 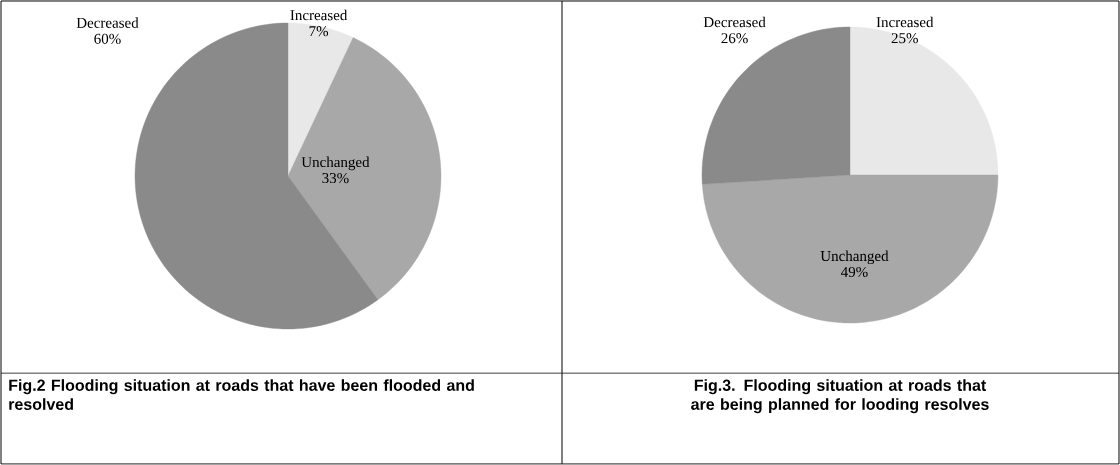 What do you see at coordinates (335, 178) in the screenshot?
I see `data-label: 33%` at bounding box center [335, 178].